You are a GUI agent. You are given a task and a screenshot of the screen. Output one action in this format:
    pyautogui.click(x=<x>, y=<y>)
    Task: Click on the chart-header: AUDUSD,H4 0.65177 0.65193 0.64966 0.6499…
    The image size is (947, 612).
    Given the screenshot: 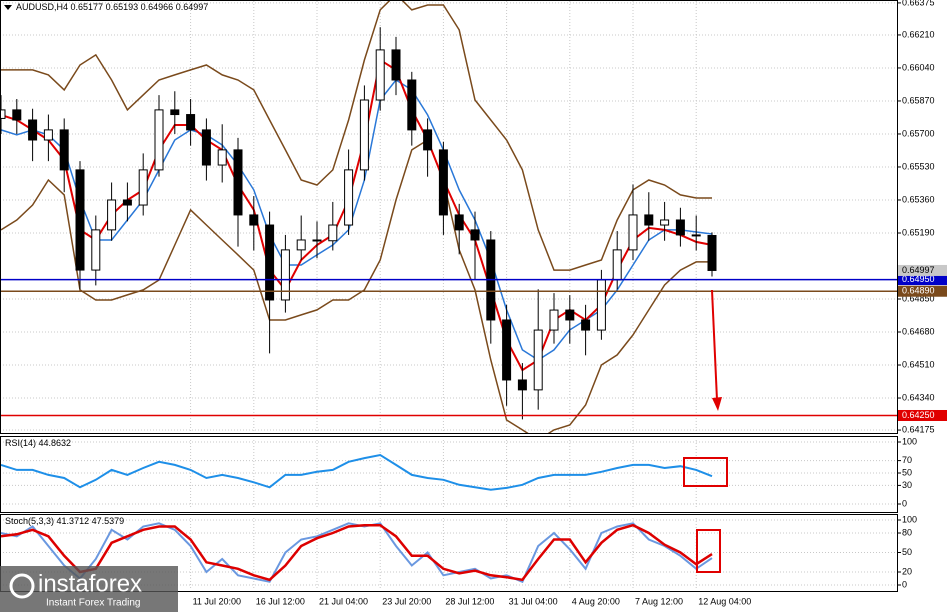 What is the action you would take?
    pyautogui.click(x=112, y=7)
    